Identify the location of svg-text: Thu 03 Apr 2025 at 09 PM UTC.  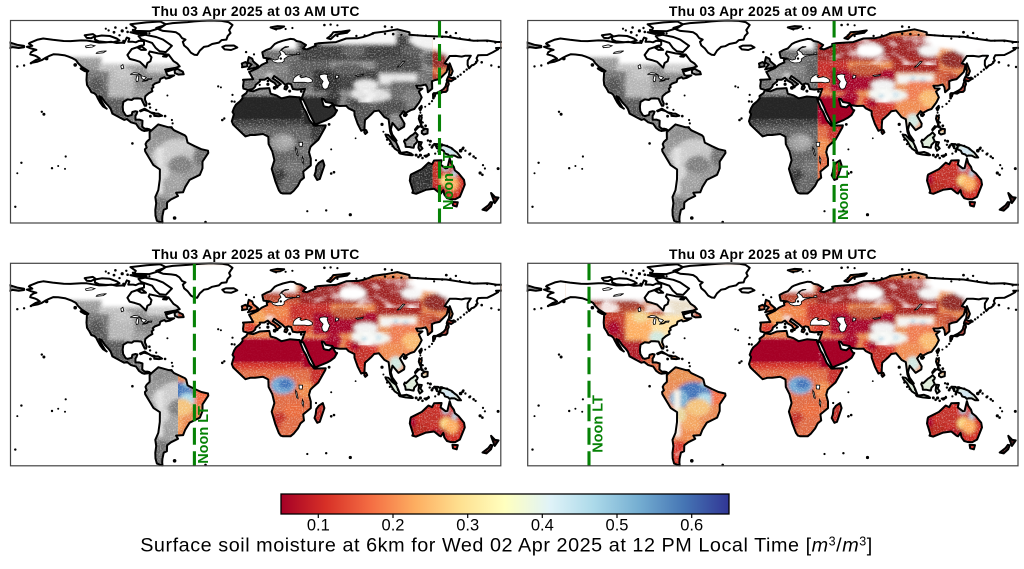
(773, 254).